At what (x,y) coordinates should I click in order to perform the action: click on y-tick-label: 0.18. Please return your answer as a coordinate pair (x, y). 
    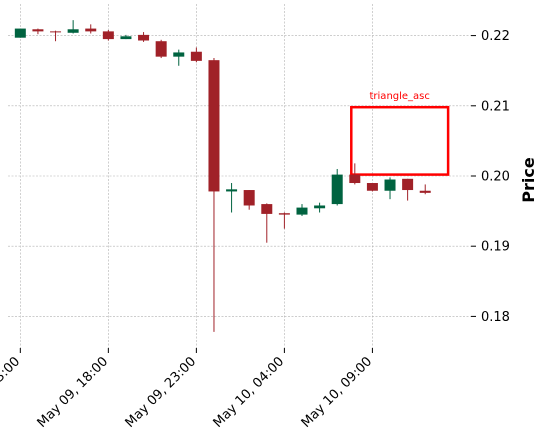
    Looking at the image, I should click on (495, 317).